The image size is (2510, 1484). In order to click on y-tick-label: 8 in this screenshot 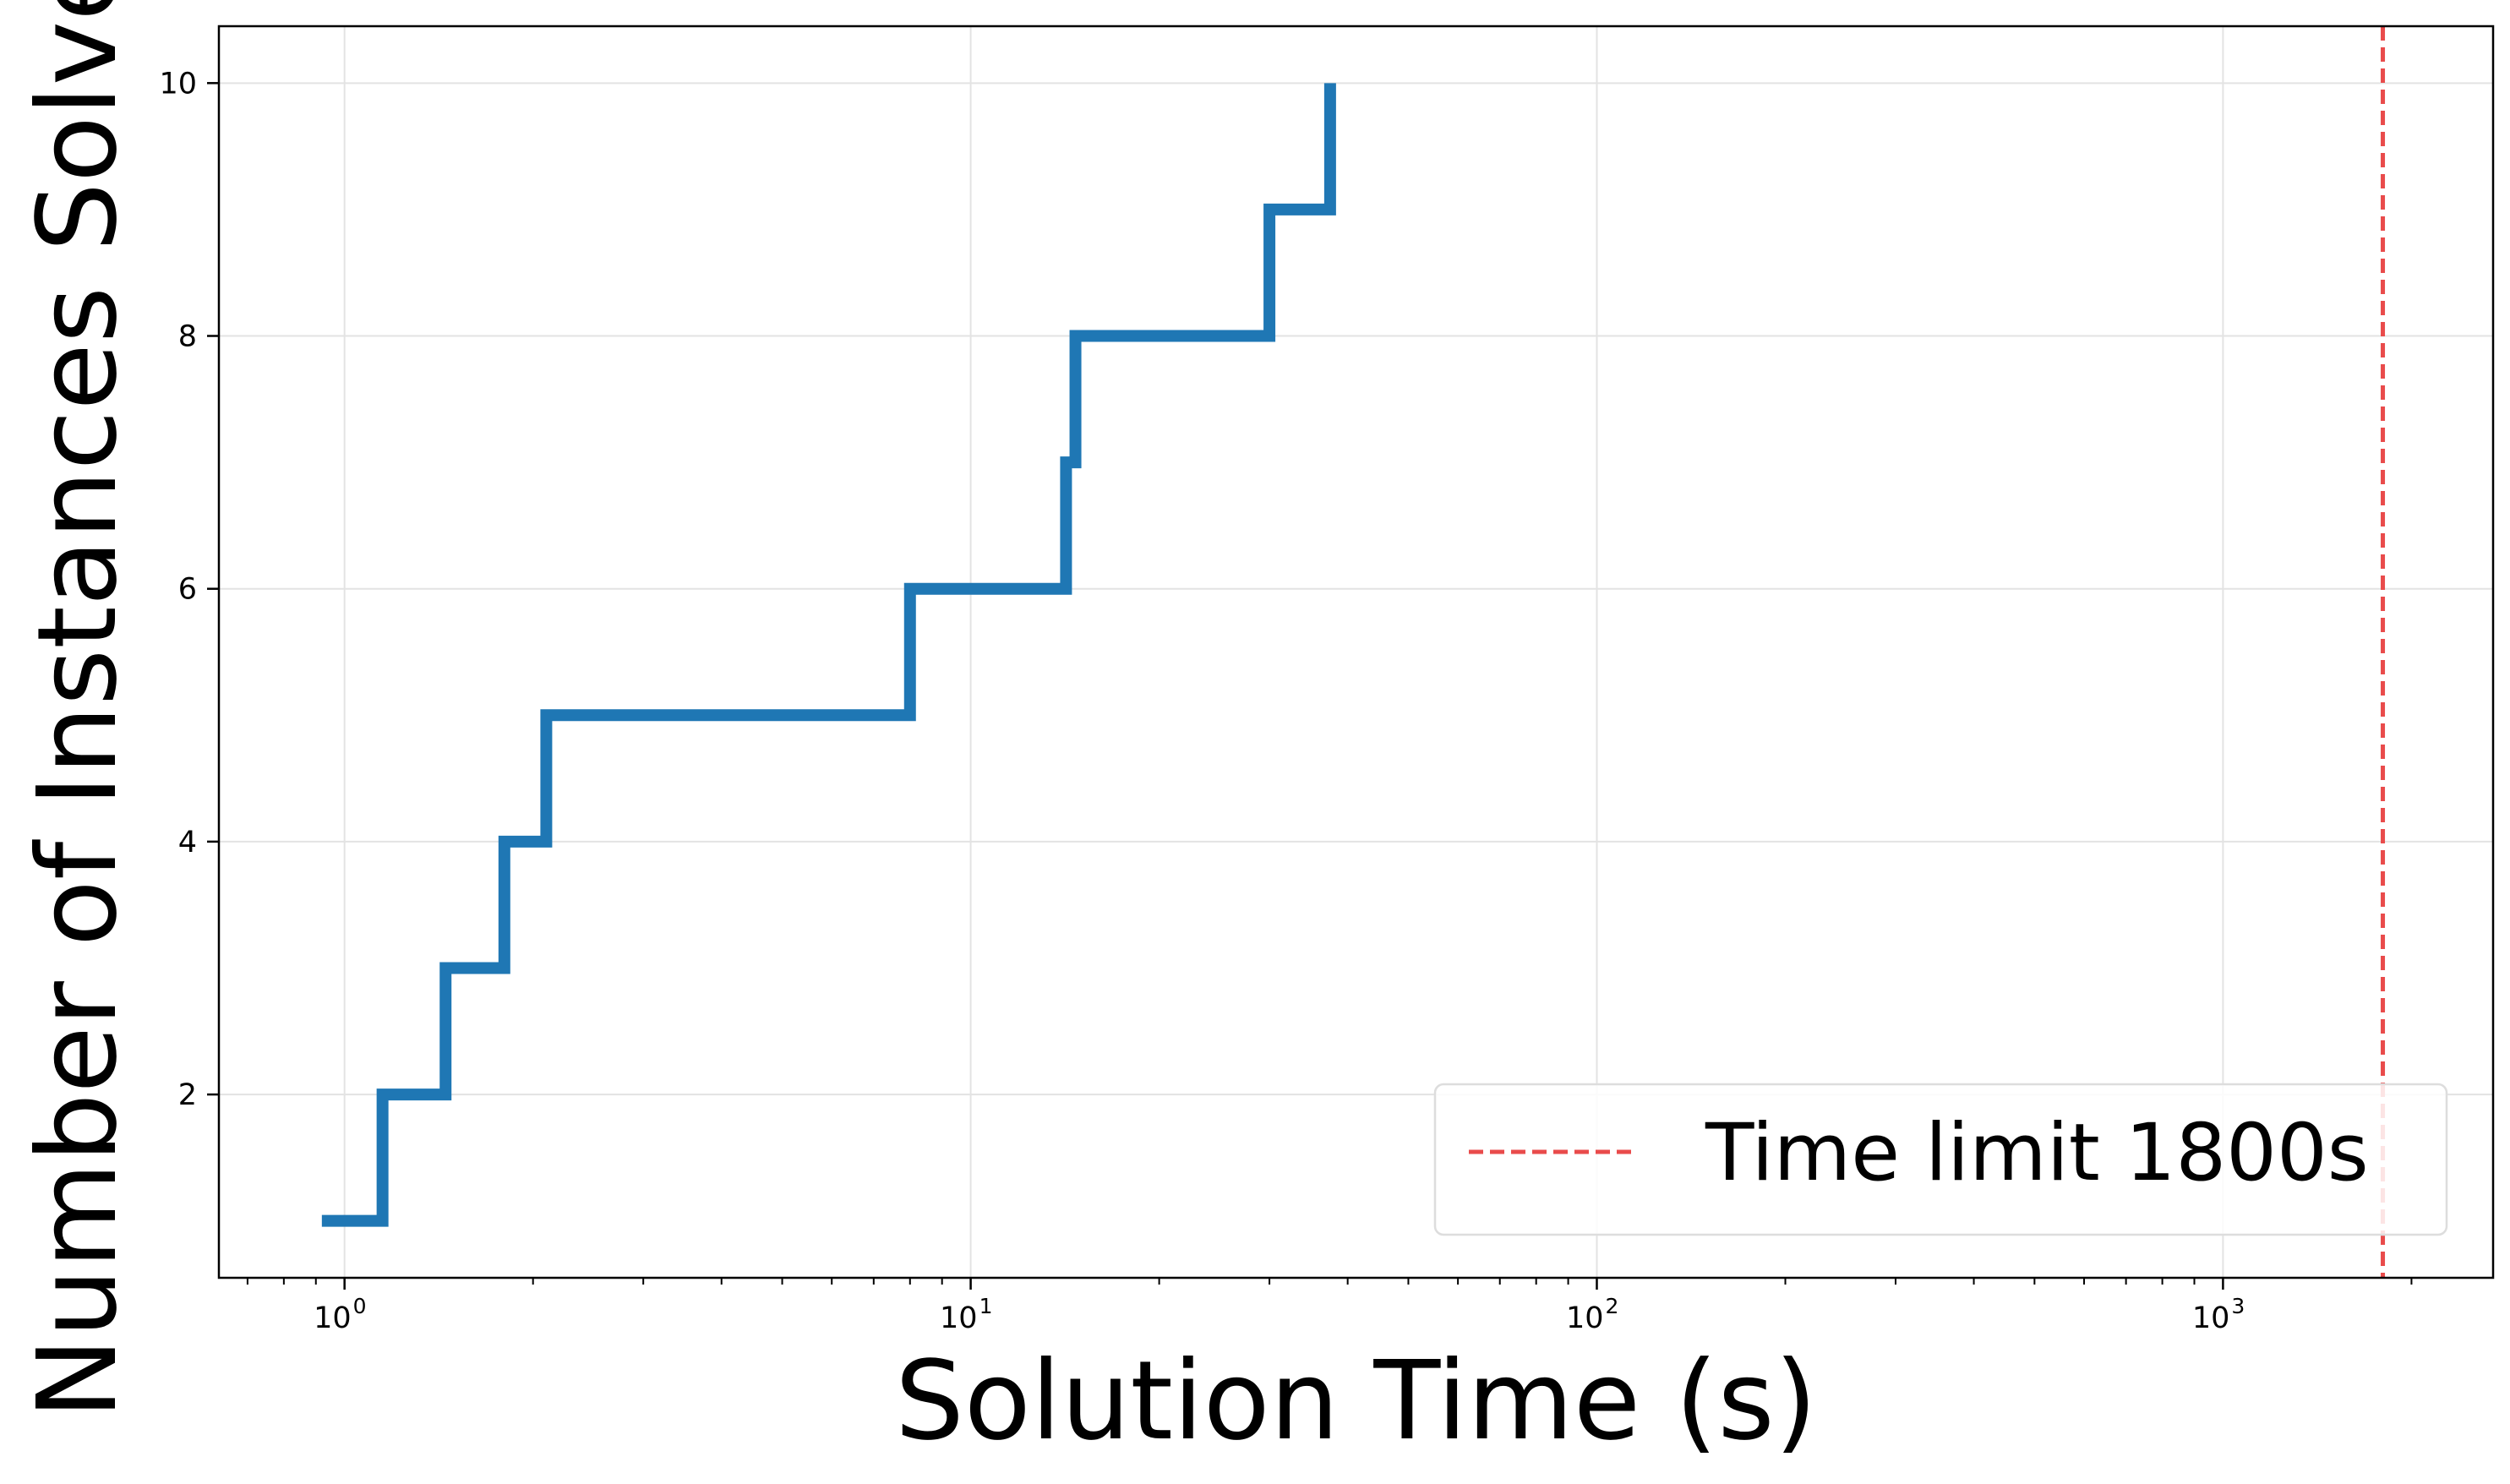, I will do `click(187, 337)`.